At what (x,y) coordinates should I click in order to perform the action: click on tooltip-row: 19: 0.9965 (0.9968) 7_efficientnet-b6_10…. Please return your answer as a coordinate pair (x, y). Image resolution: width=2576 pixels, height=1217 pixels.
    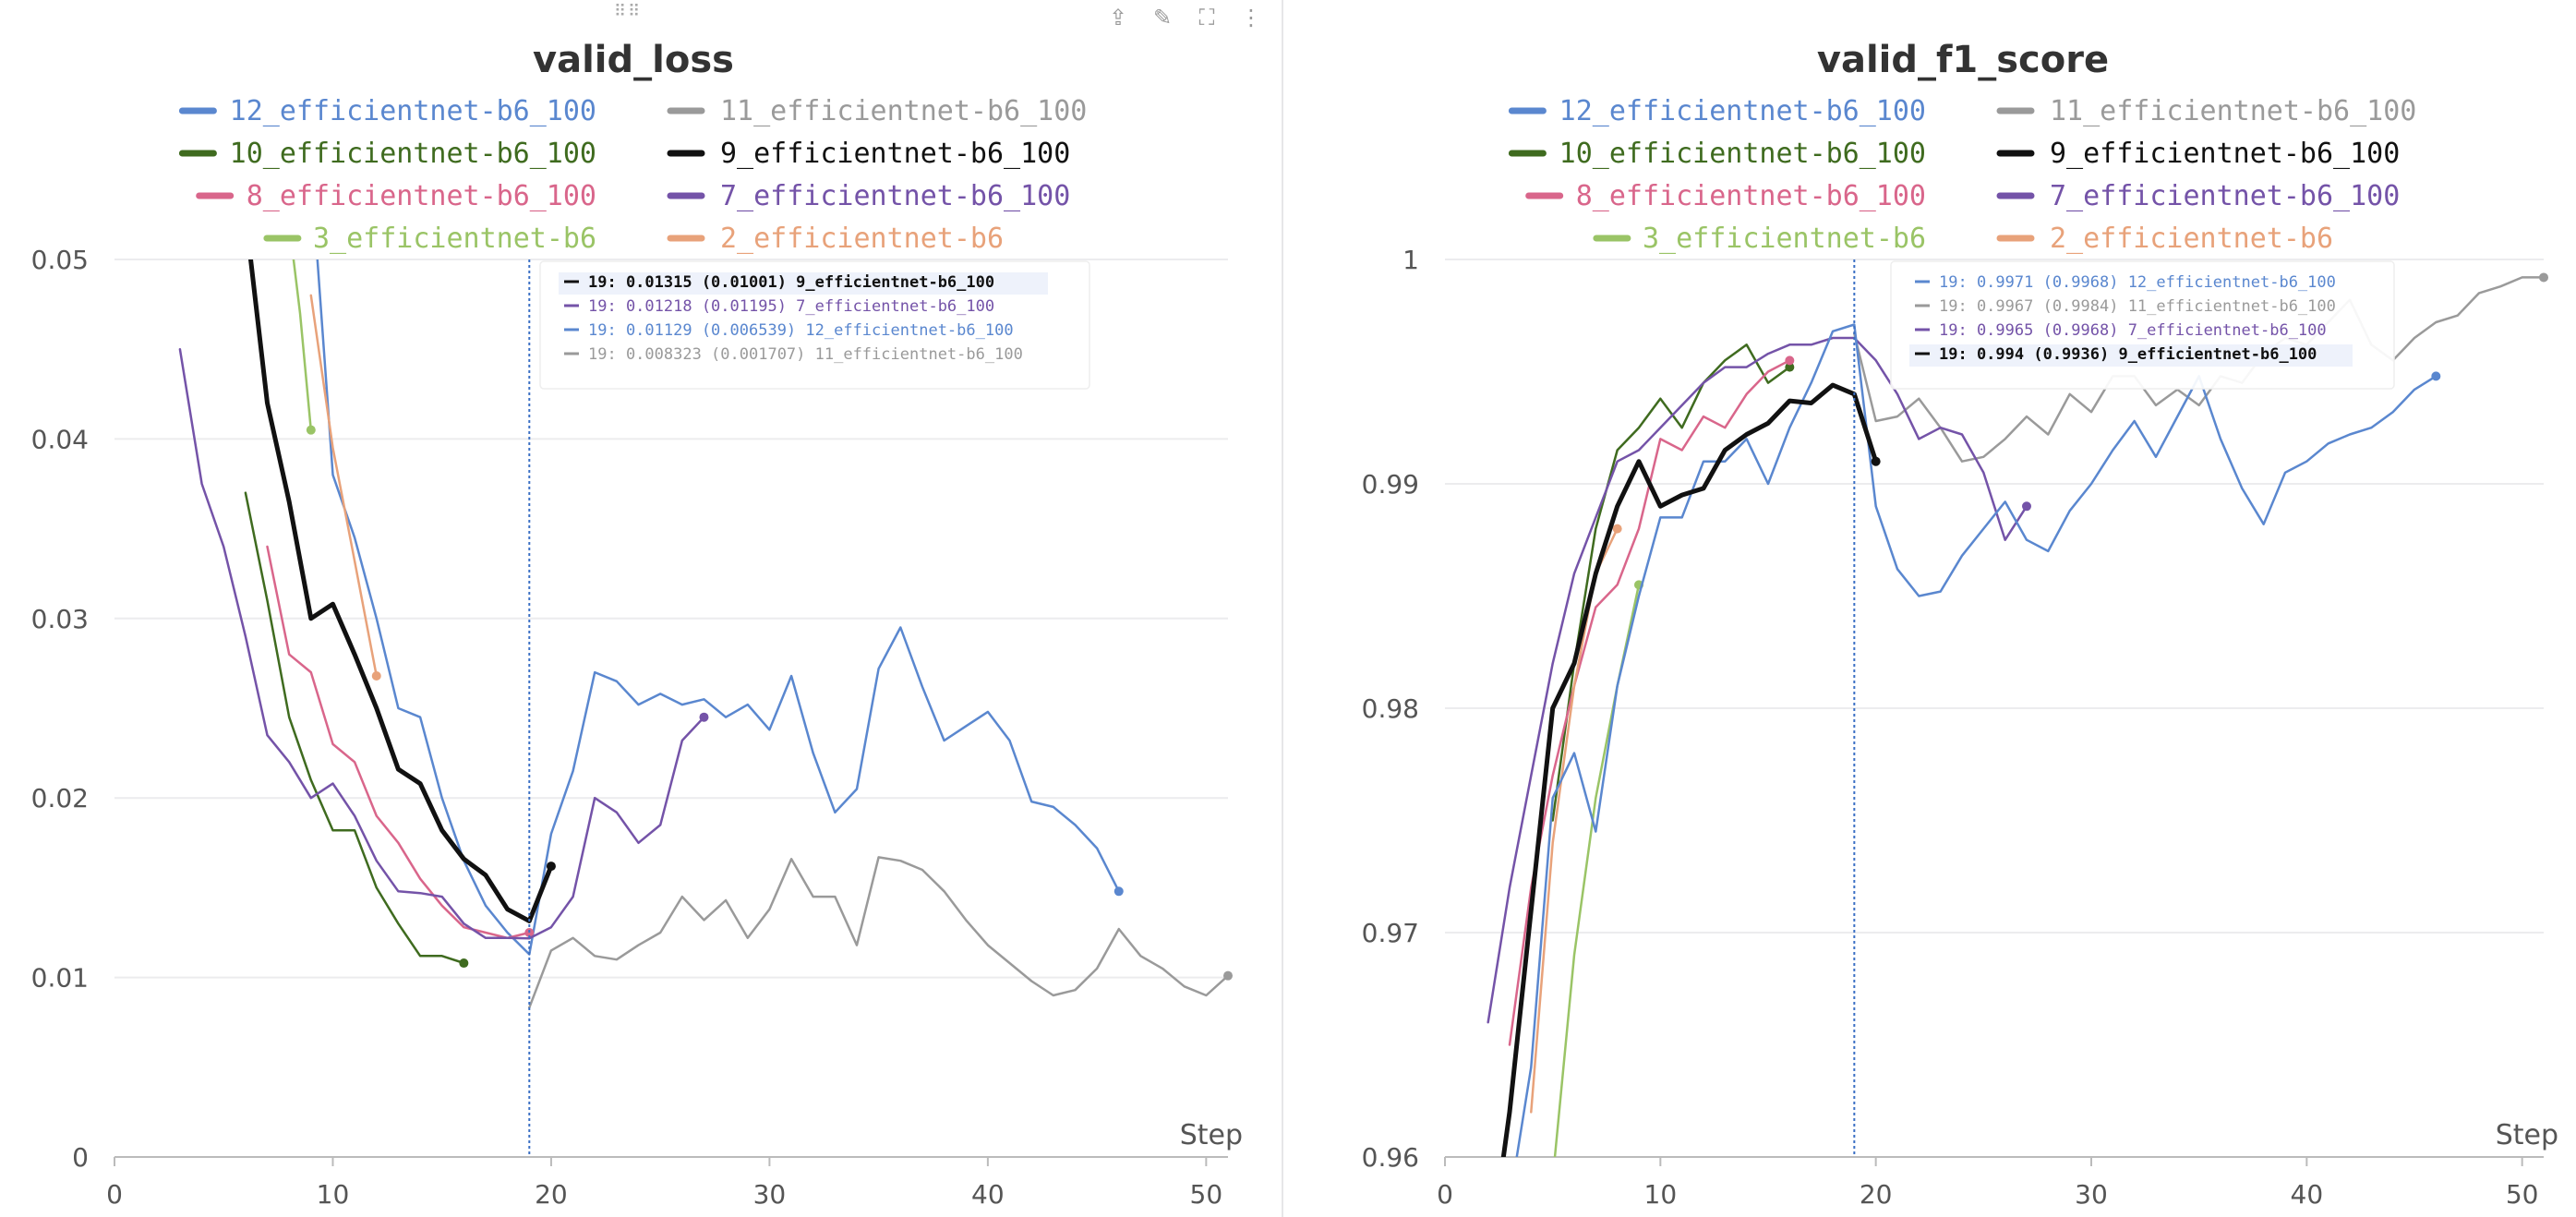
    Looking at the image, I should click on (2133, 330).